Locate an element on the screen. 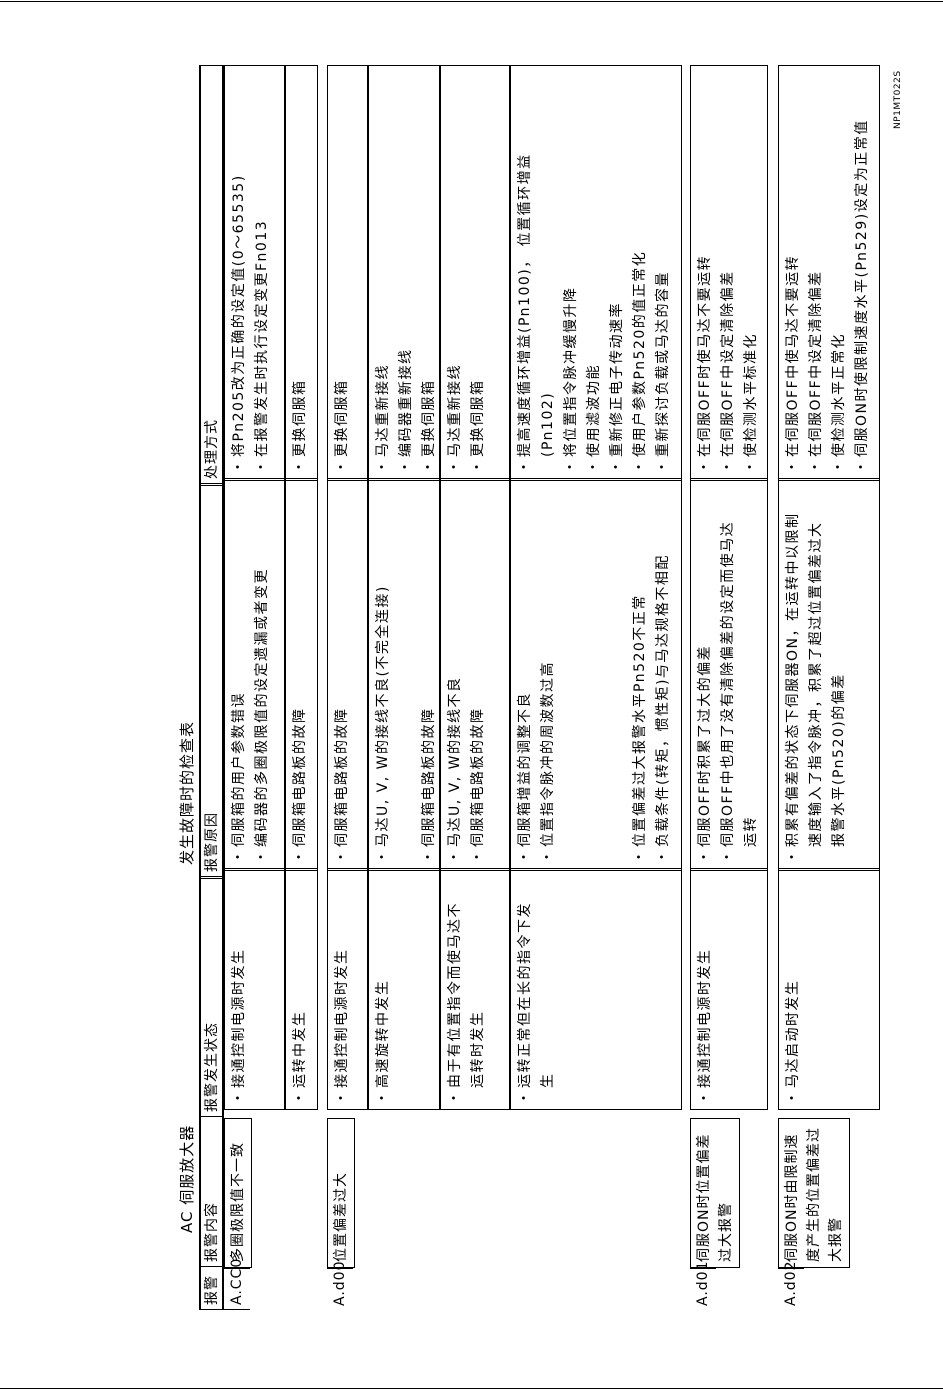 This screenshot has height=1391, width=943. measure-item: 编码器重新接线 is located at coordinates (406, 283).